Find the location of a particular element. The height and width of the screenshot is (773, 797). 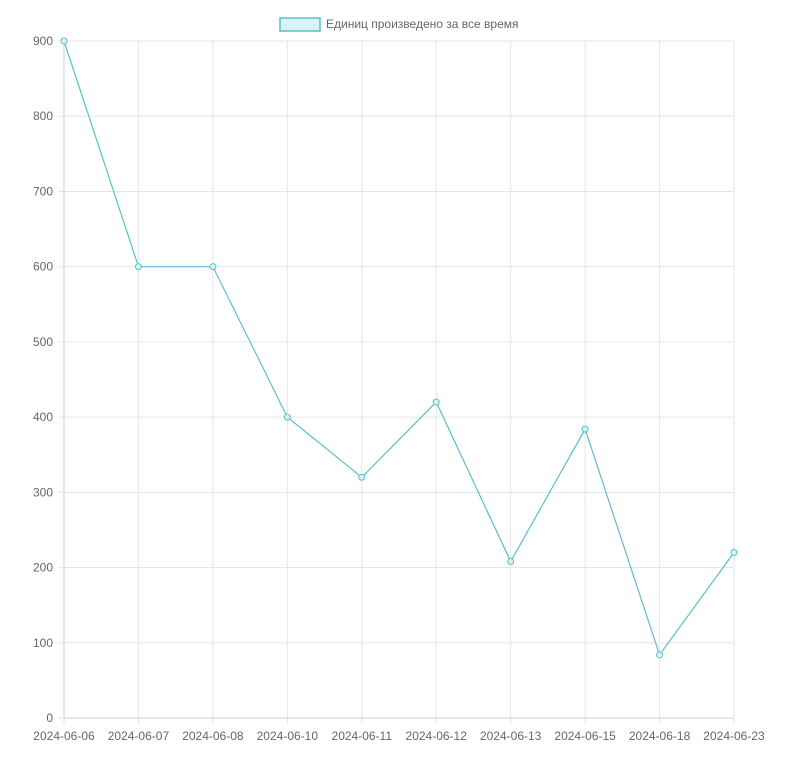

y-tick-label: 0 is located at coordinates (49, 718).